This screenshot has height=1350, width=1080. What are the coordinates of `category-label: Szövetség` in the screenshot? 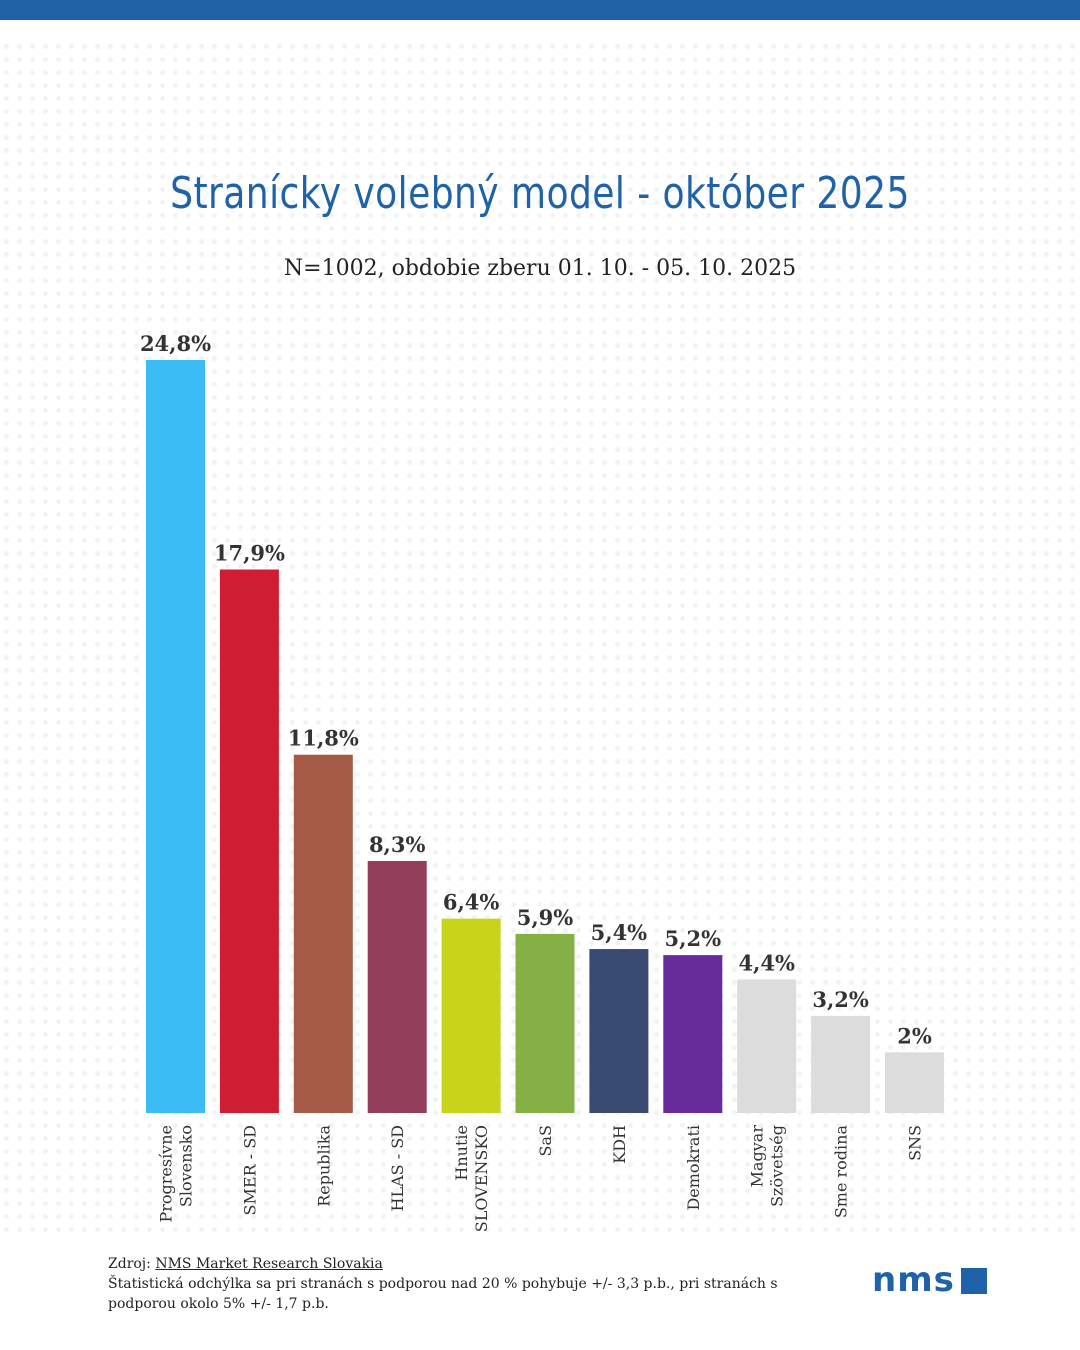 It's located at (777, 1166).